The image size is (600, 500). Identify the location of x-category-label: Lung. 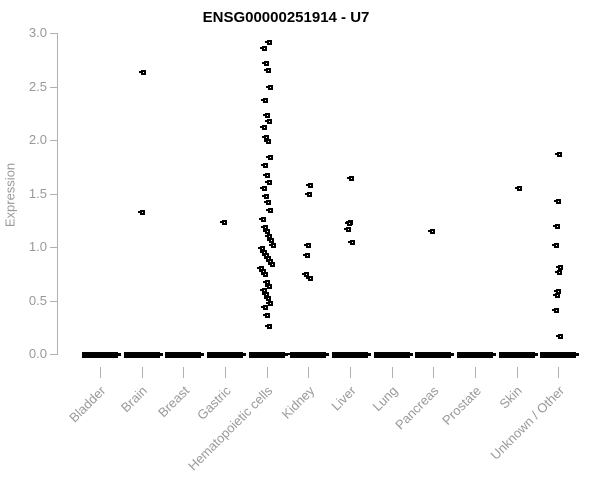
(385, 399).